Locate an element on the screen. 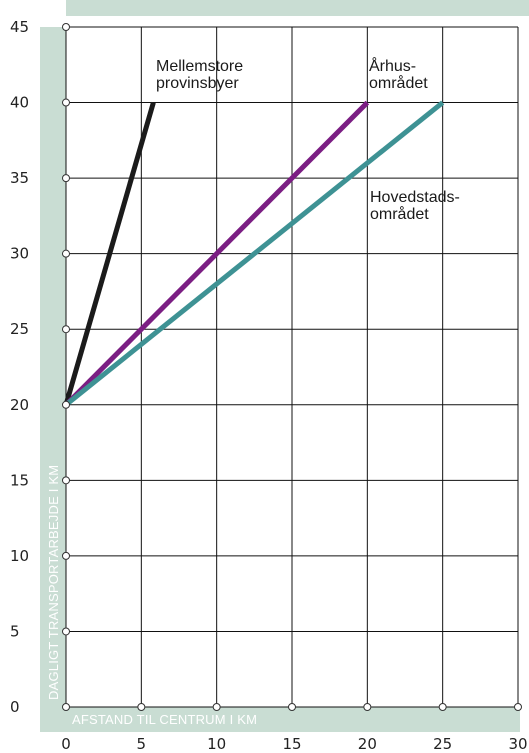  y-tick-label: 10 is located at coordinates (19, 556).